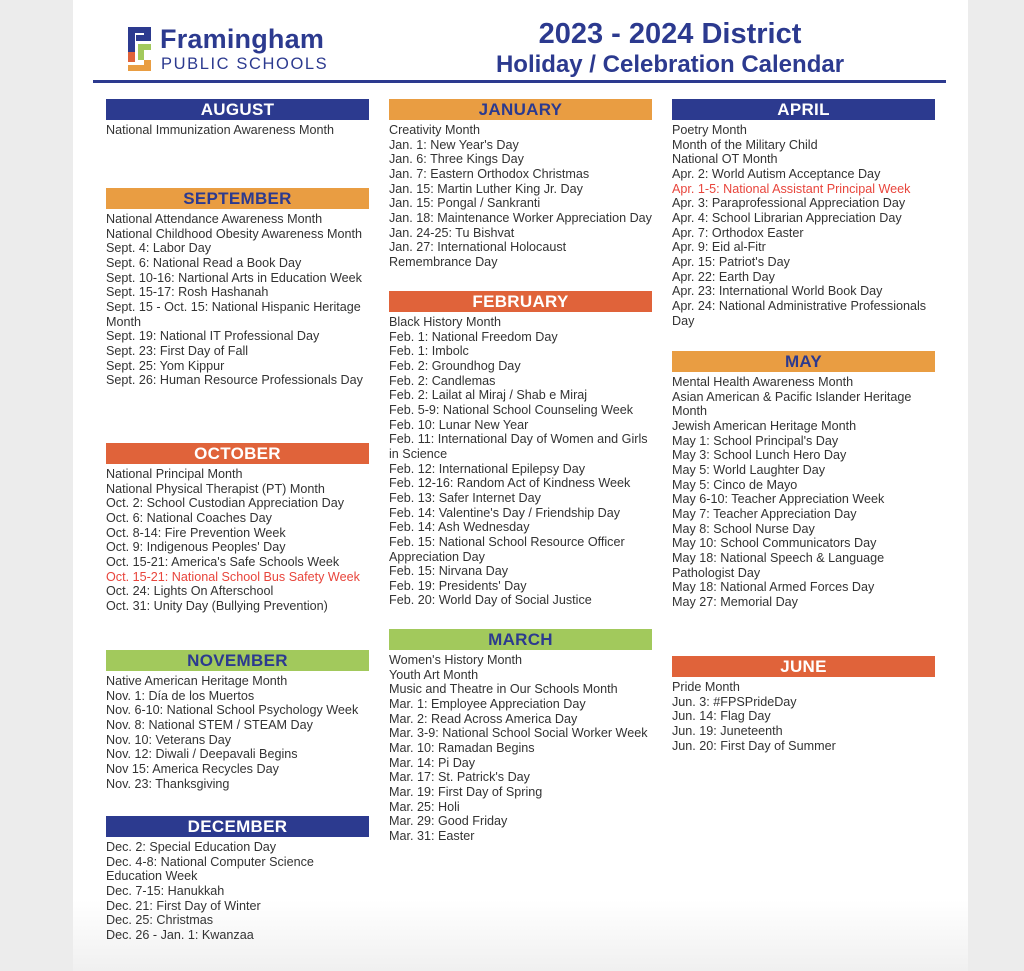 The image size is (1024, 971). Describe the element at coordinates (242, 39) in the screenshot. I see `logo-name: Framingham` at that location.